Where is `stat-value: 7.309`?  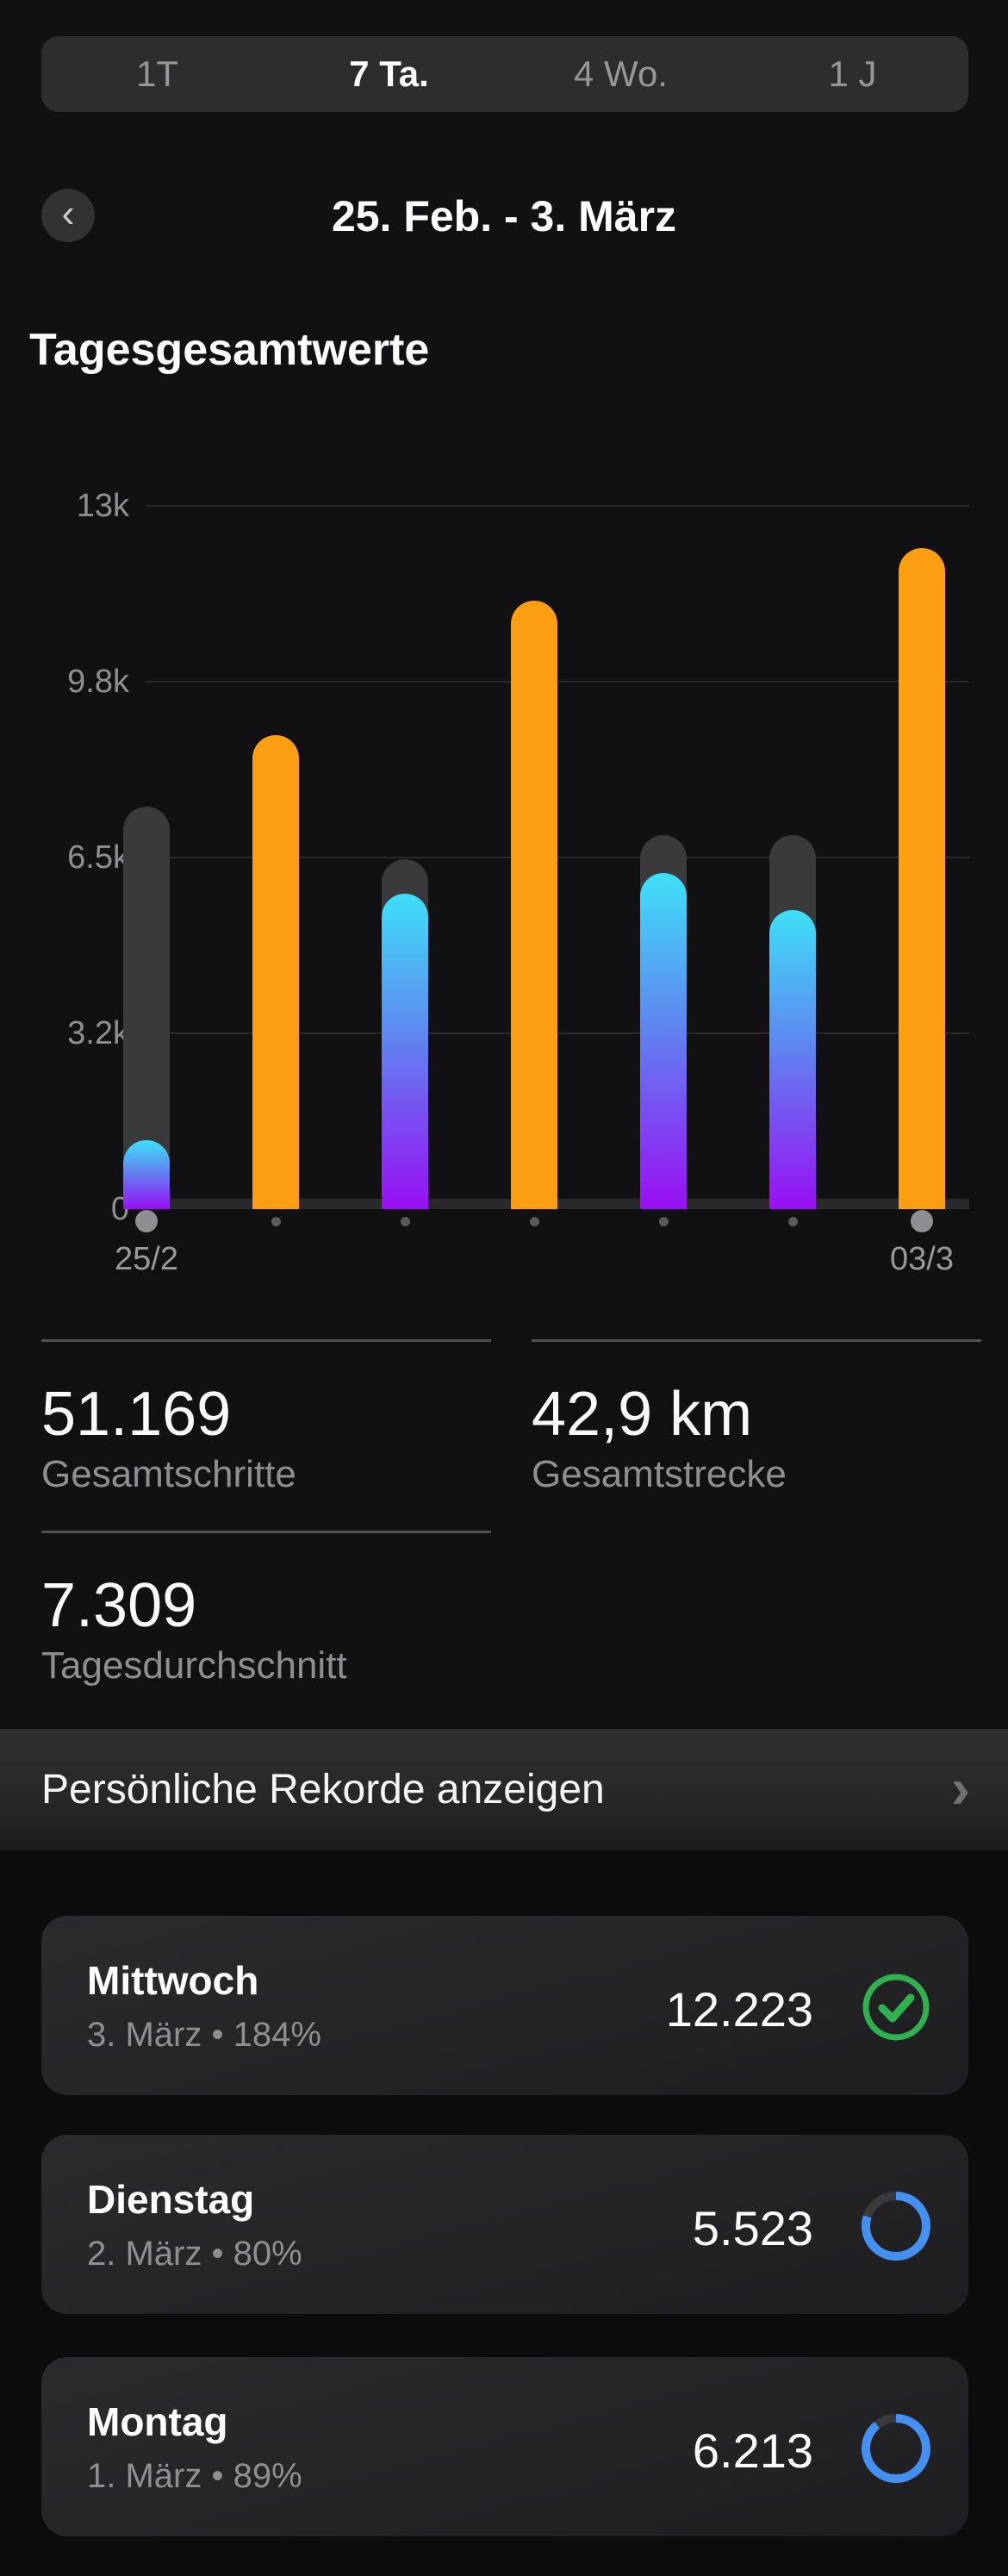 stat-value: 7.309 is located at coordinates (119, 1605).